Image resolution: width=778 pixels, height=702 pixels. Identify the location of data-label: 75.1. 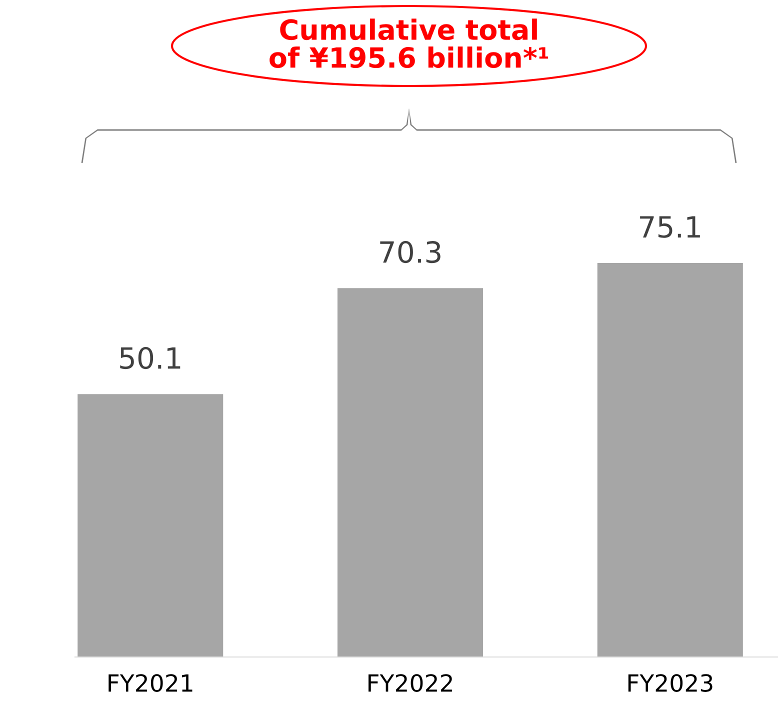
(670, 227).